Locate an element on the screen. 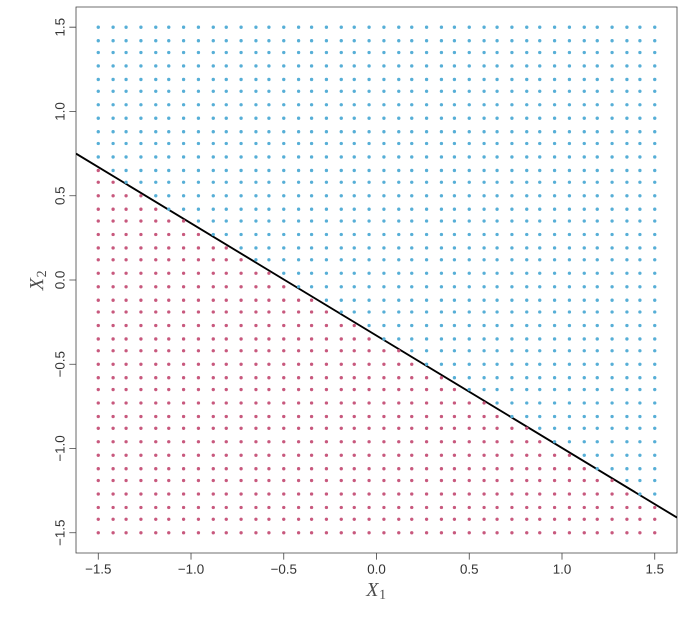  y-tick-label: 1.5 is located at coordinates (60, 27).